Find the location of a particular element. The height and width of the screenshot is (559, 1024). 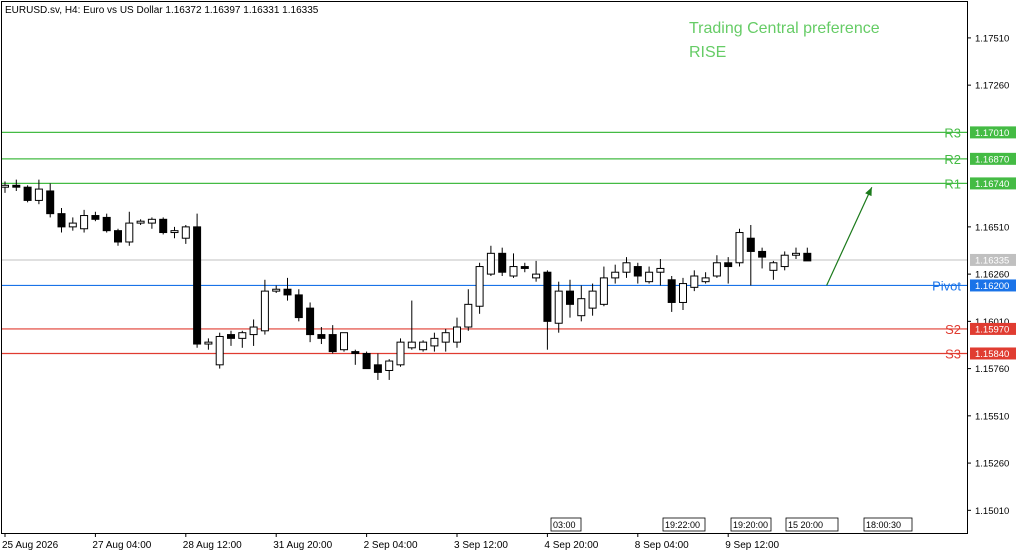

x-tick-label: 31 Aug 20:00 is located at coordinates (302, 545).